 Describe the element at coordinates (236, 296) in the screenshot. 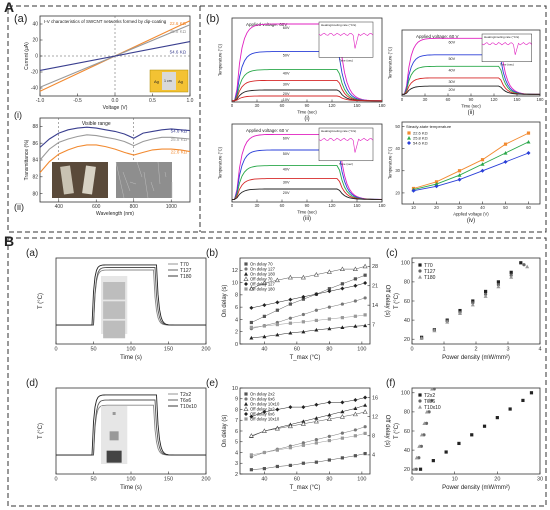

I see `b-b-ytick-label: 8` at that location.